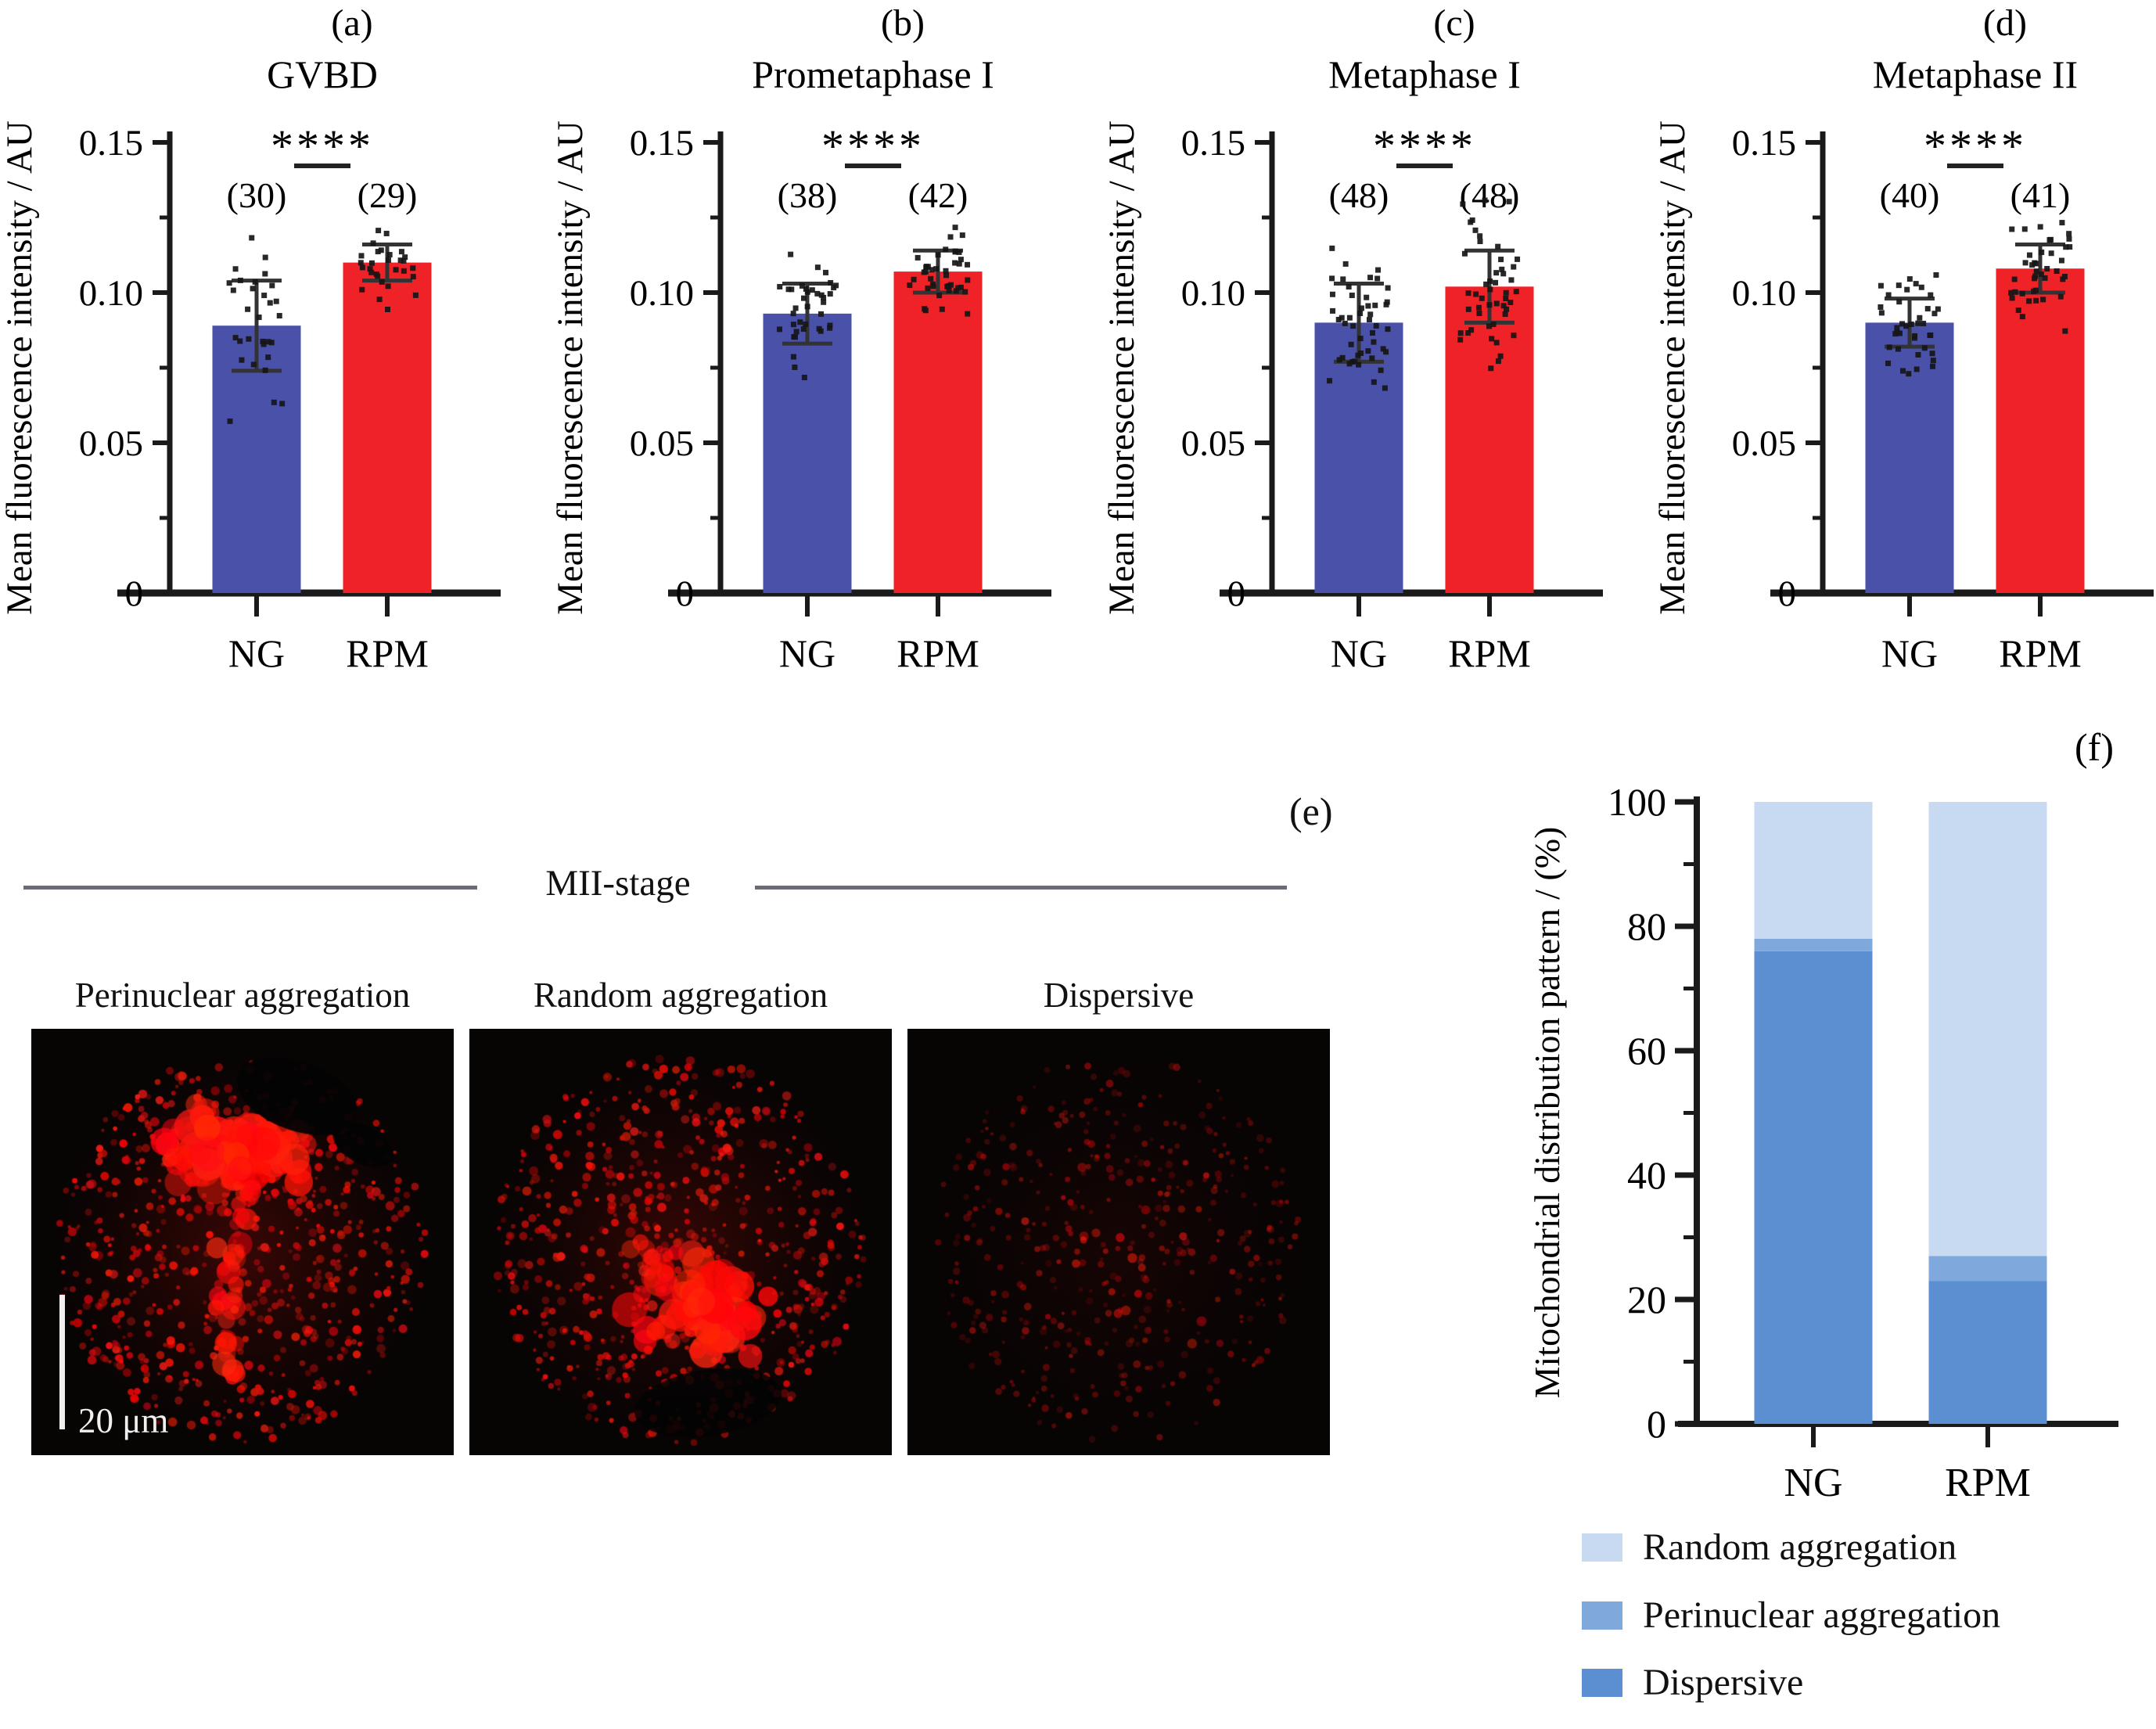  Describe the element at coordinates (1118, 1242) in the screenshot. I see `micrograph-dispersive` at that location.